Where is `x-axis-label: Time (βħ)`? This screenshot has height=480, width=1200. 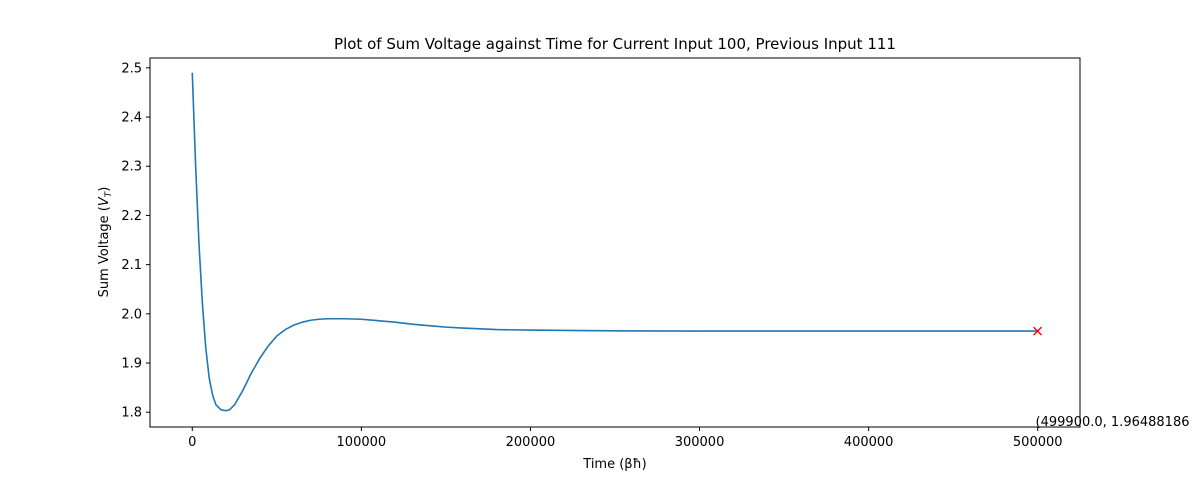 x-axis-label: Time (βħ) is located at coordinates (614, 464).